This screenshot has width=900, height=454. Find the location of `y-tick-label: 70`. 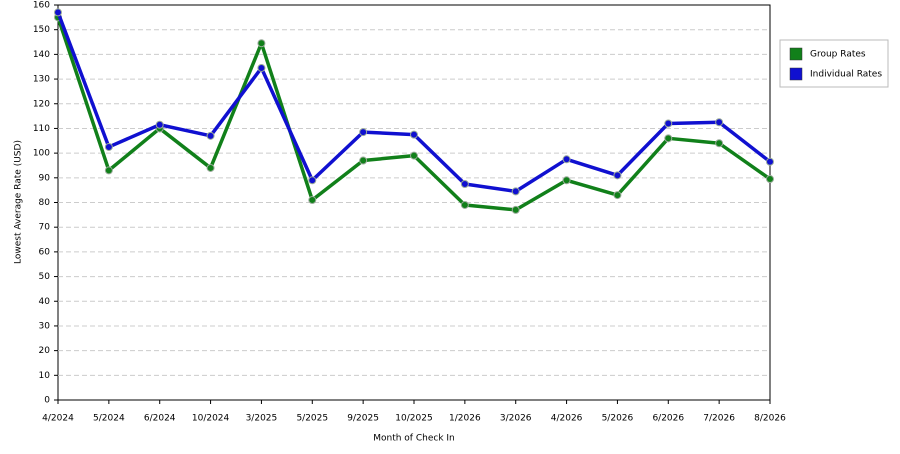

y-tick-label: 70 is located at coordinates (45, 228).